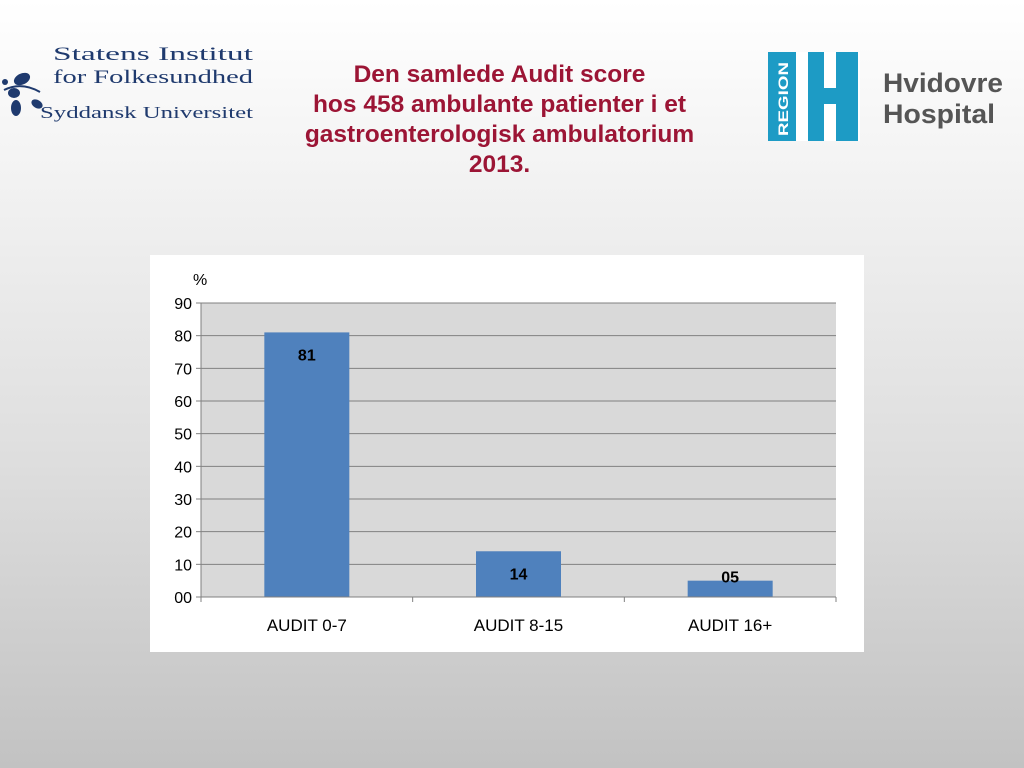 The image size is (1024, 768). Describe the element at coordinates (183, 500) in the screenshot. I see `y-tick-label: 30` at that location.